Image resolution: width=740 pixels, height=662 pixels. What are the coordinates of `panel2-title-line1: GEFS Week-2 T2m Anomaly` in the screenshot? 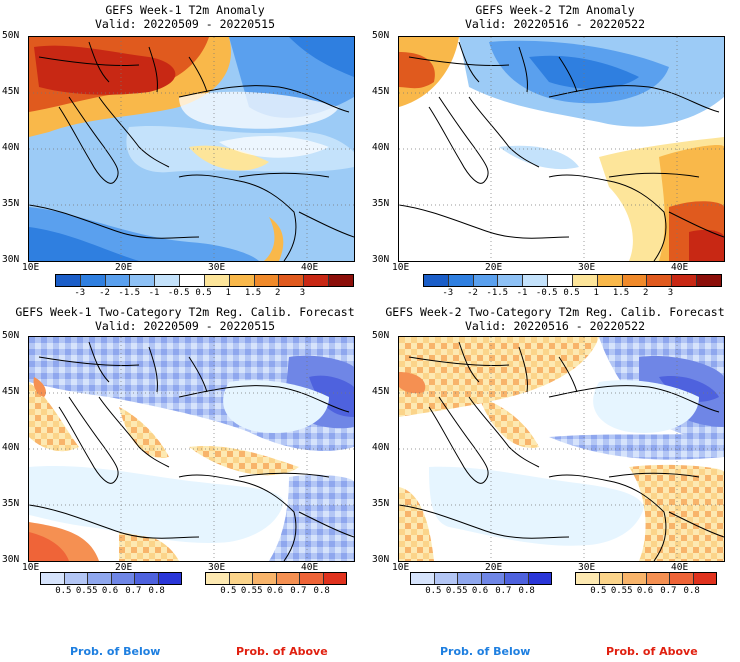 It's located at (555, 10).